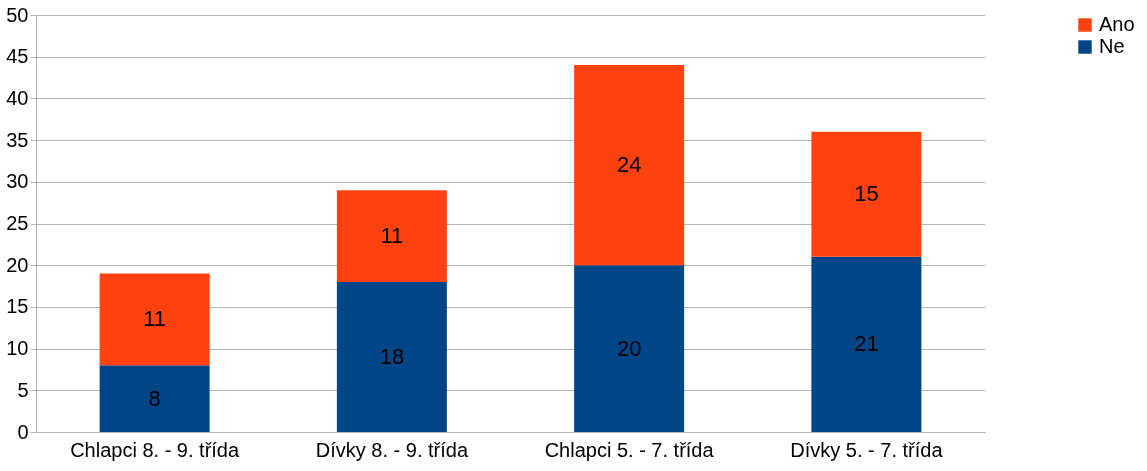  What do you see at coordinates (17, 306) in the screenshot?
I see `y-tick-label: 15` at bounding box center [17, 306].